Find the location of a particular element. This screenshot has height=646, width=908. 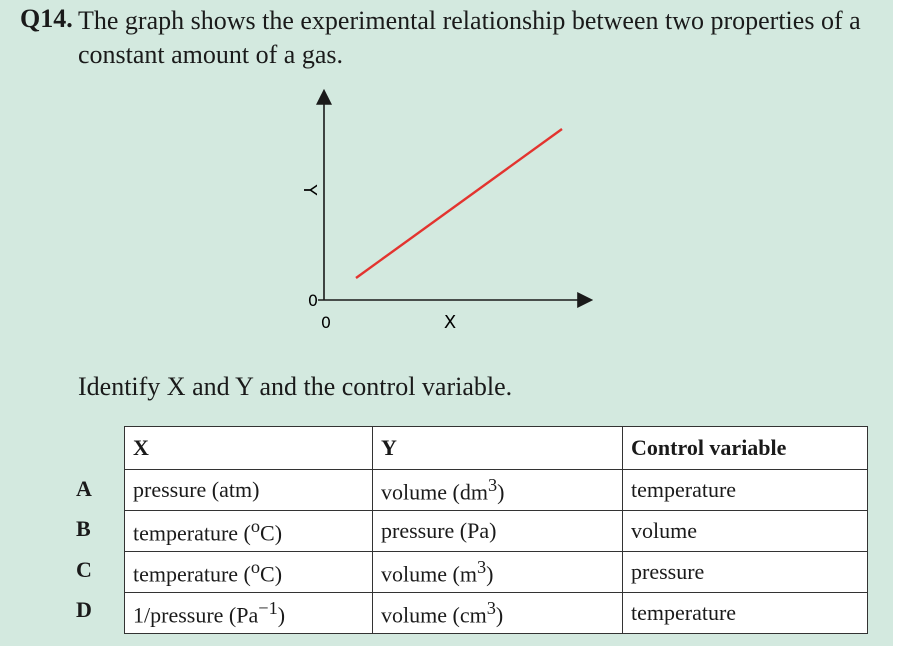

option-c-y: volume (m3) is located at coordinates (497, 572).